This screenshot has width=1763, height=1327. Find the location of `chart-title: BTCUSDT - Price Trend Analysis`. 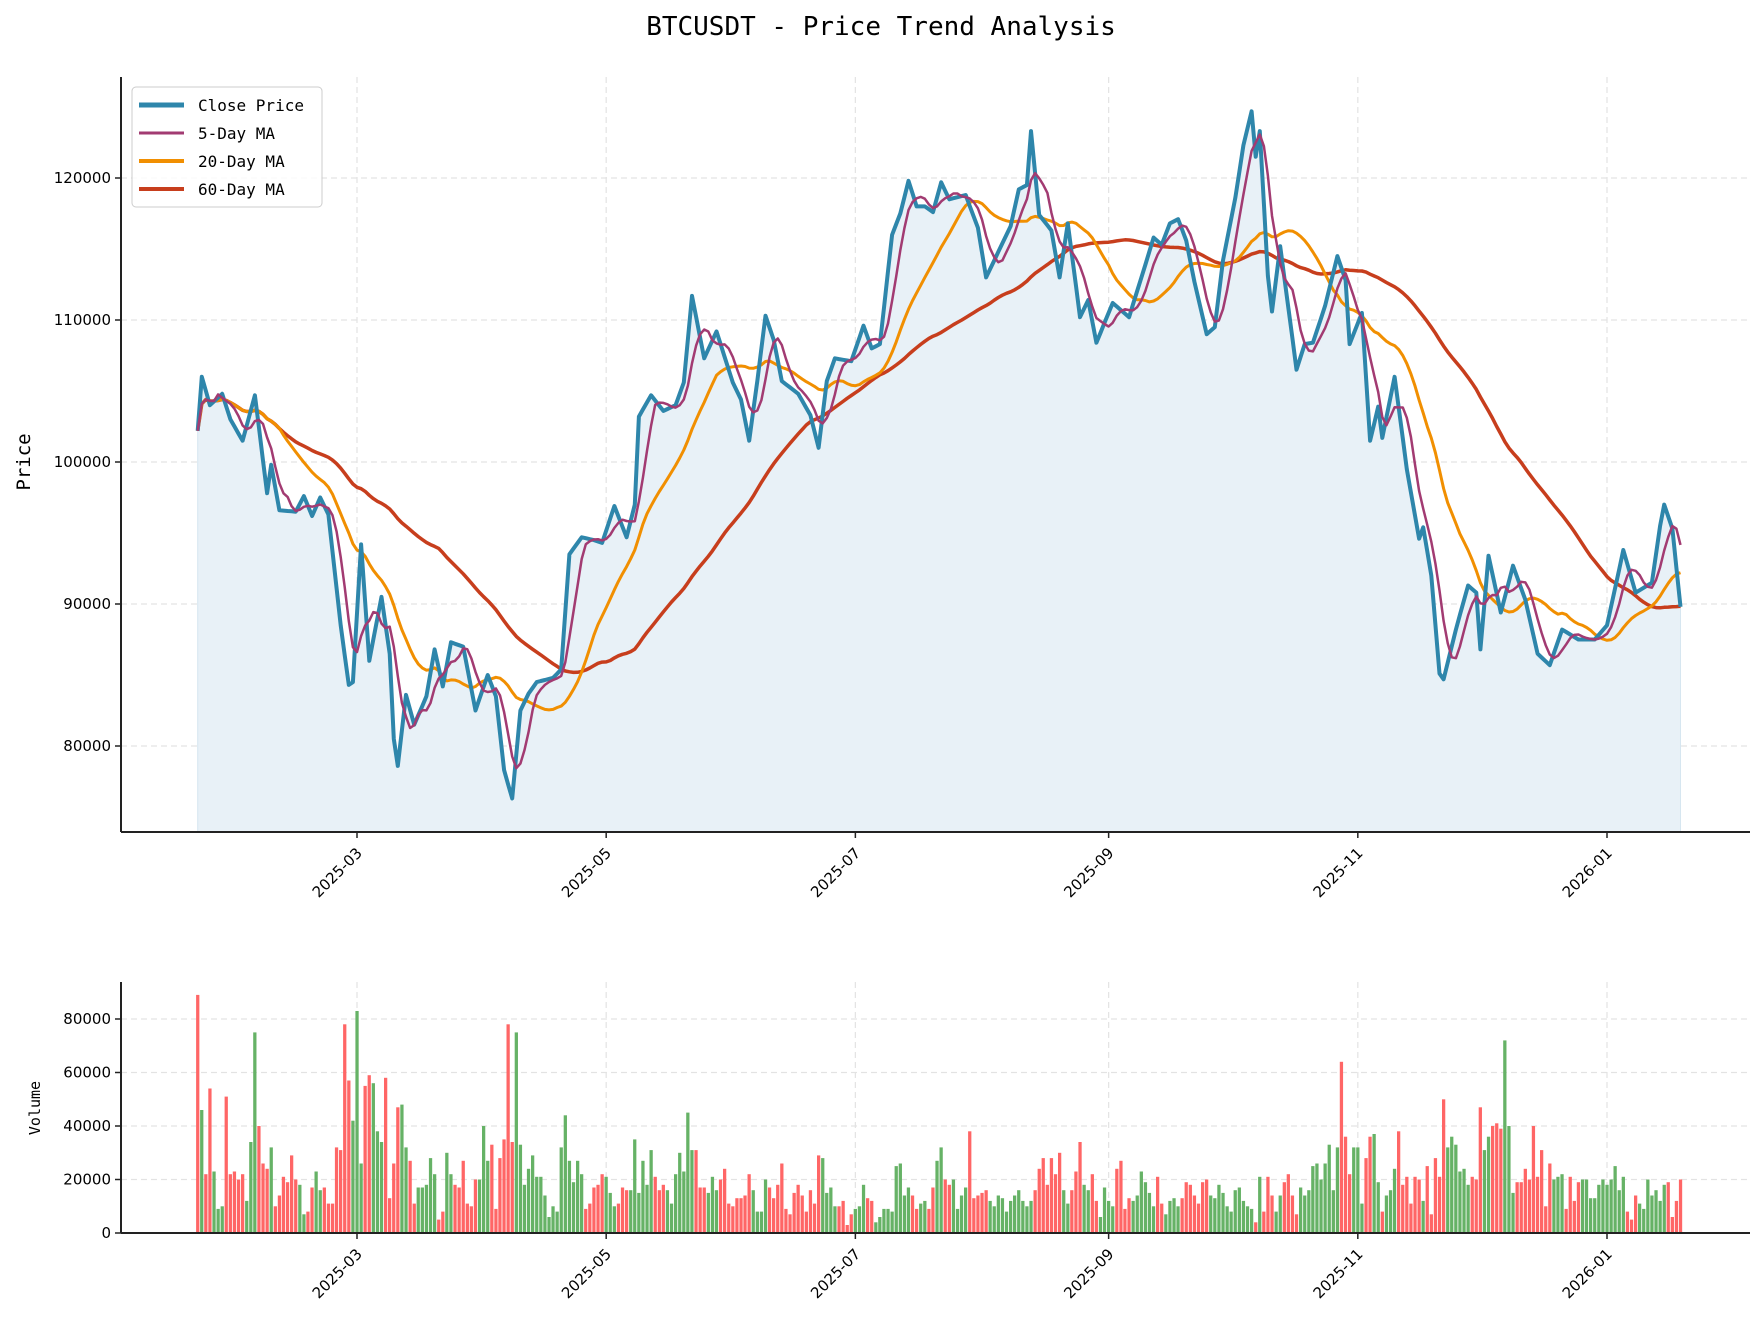

chart-title: BTCUSDT - Price Trend Analysis is located at coordinates (881, 27).